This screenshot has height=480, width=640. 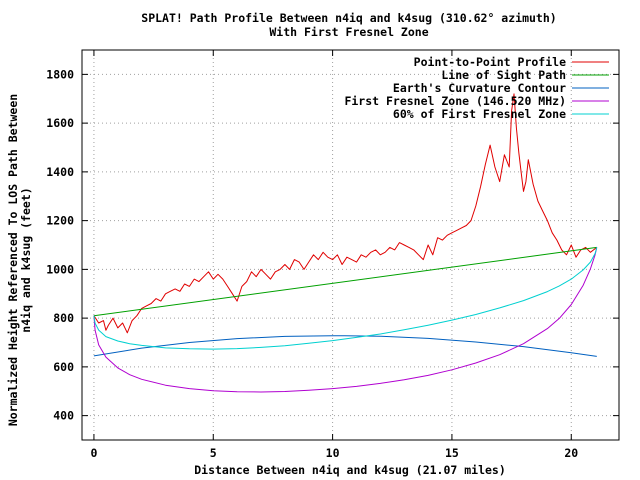 I want to click on y-tick-label: 1400, so click(x=60, y=172).